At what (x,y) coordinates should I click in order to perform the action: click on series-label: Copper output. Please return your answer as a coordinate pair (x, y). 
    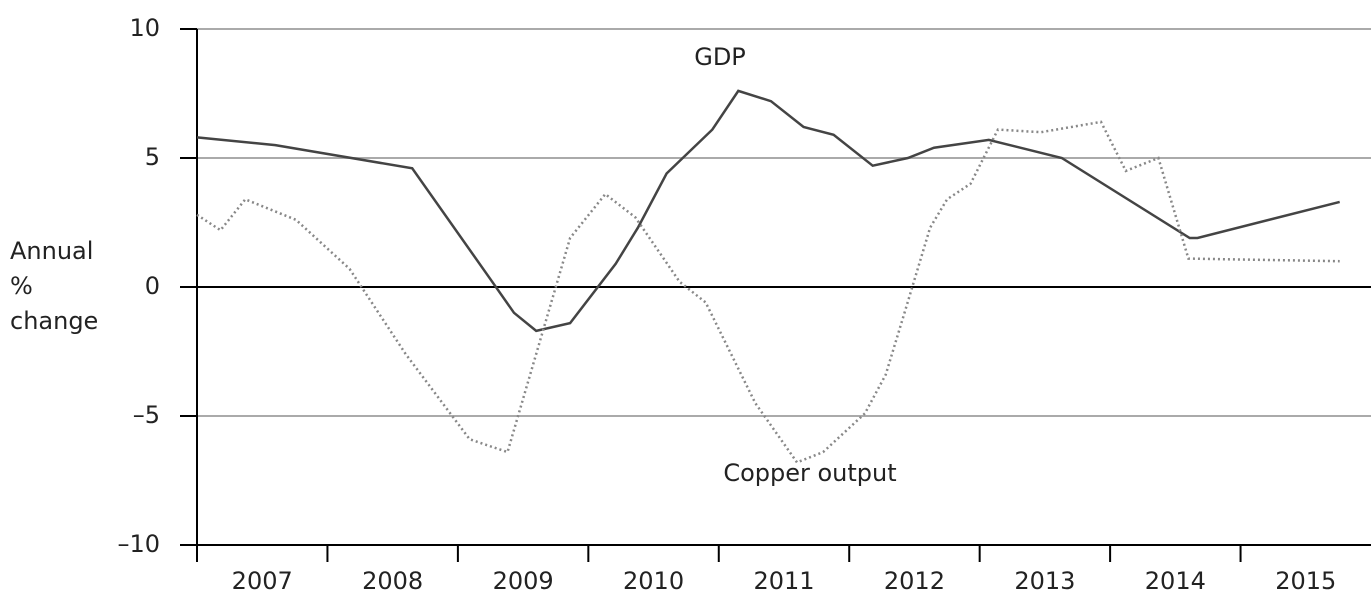
    Looking at the image, I should click on (809, 473).